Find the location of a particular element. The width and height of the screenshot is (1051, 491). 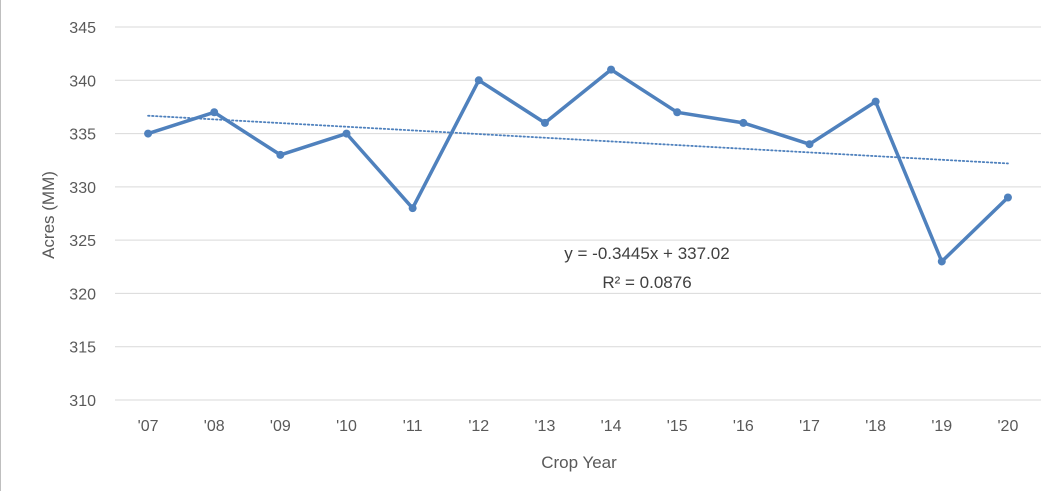

x-tick-label: '12 is located at coordinates (478, 426).